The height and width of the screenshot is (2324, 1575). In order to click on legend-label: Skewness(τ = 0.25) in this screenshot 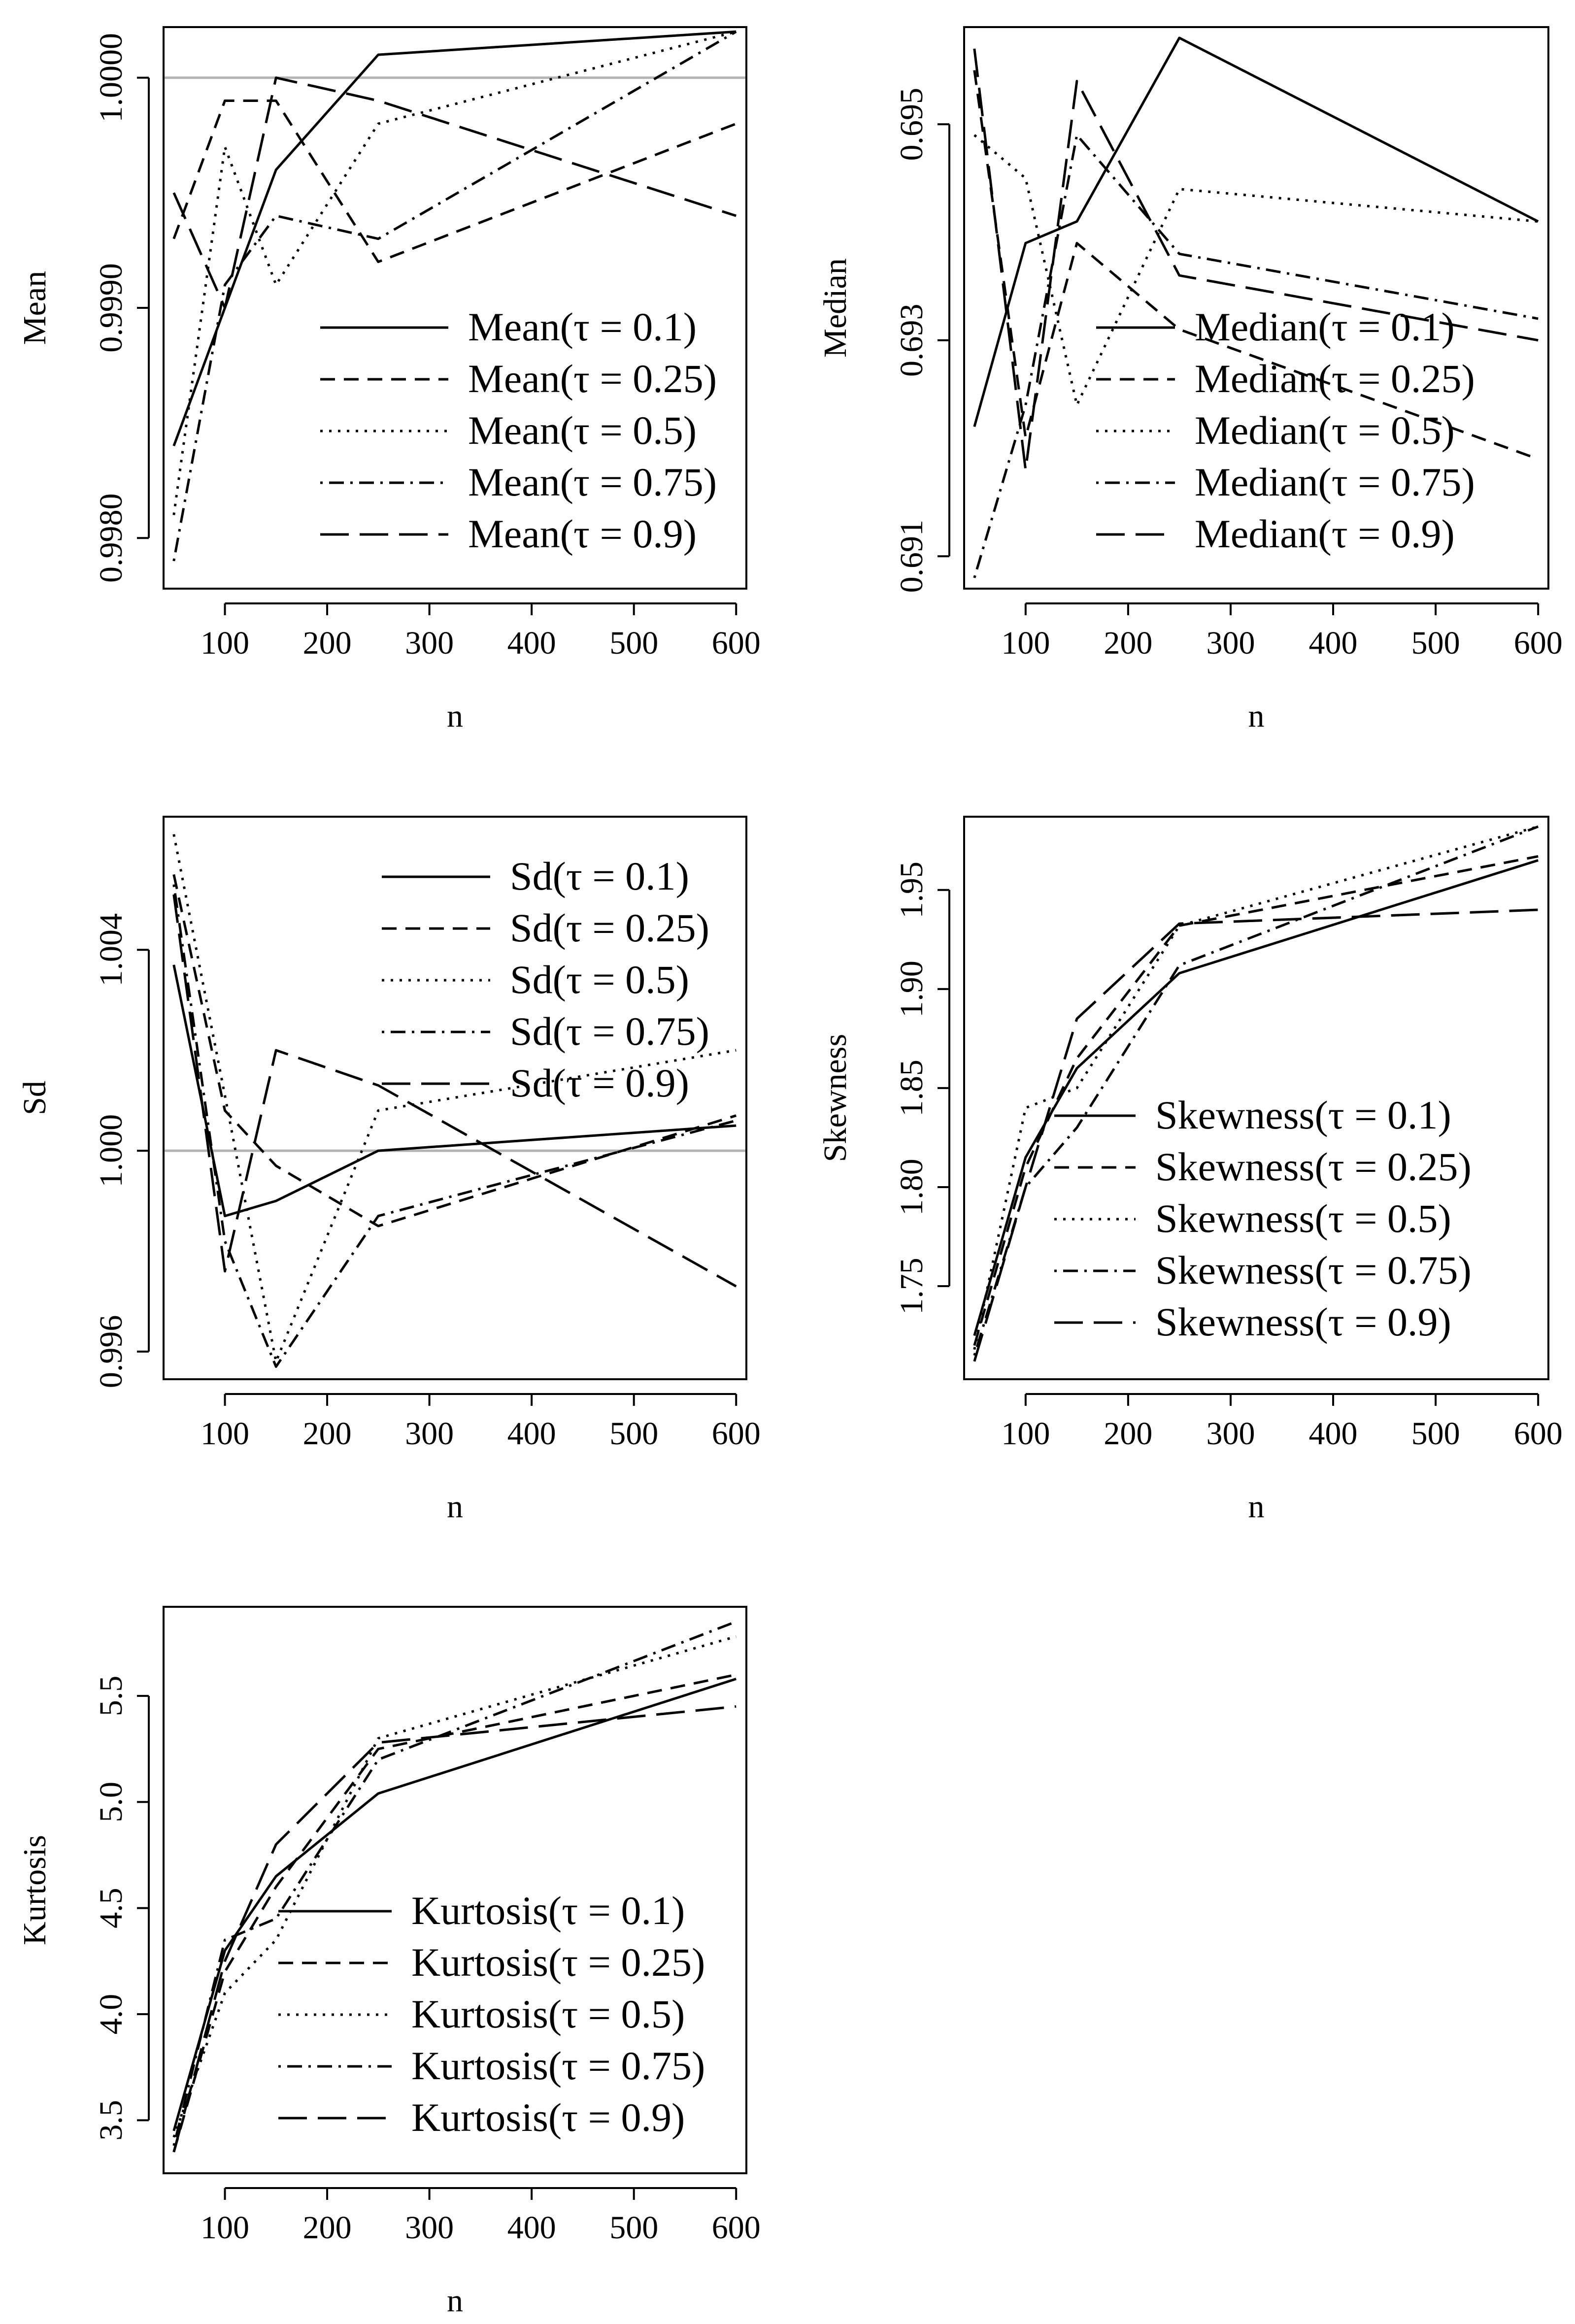, I will do `click(1313, 1166)`.